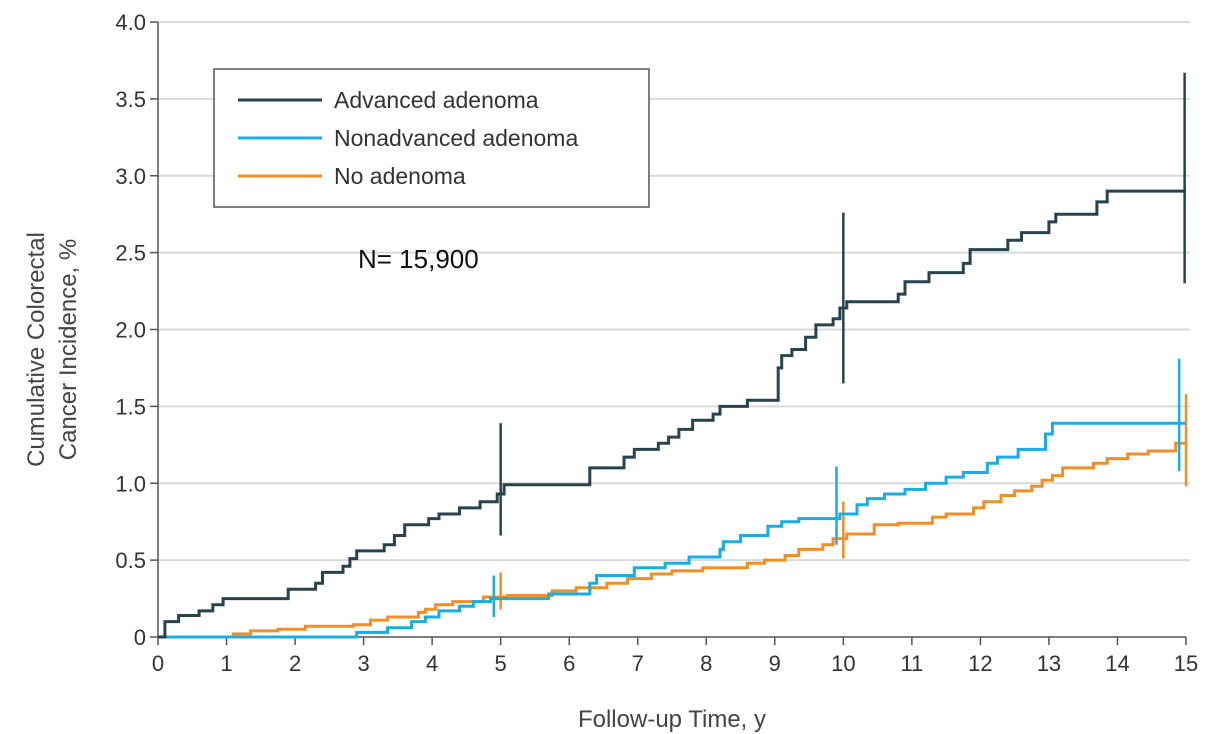  What do you see at coordinates (130, 483) in the screenshot?
I see `y-tick-label: 1.0` at bounding box center [130, 483].